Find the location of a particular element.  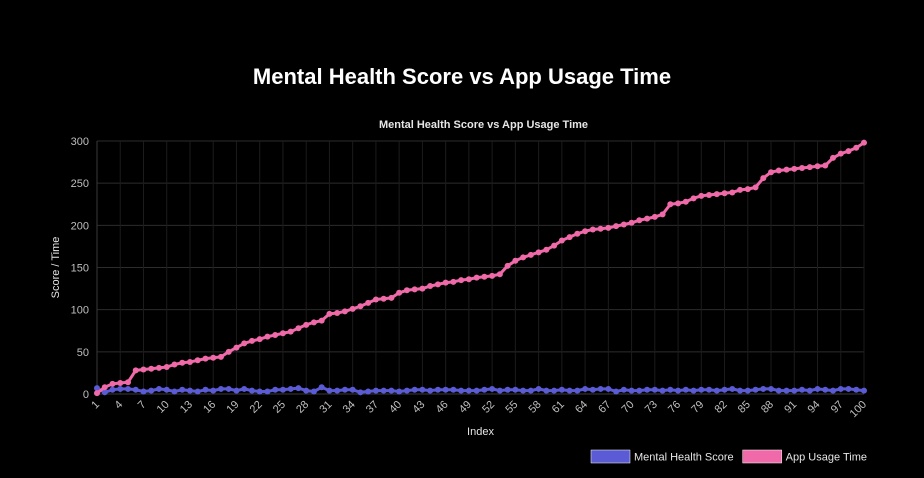

legend-label: Mental Health Score is located at coordinates (684, 458).